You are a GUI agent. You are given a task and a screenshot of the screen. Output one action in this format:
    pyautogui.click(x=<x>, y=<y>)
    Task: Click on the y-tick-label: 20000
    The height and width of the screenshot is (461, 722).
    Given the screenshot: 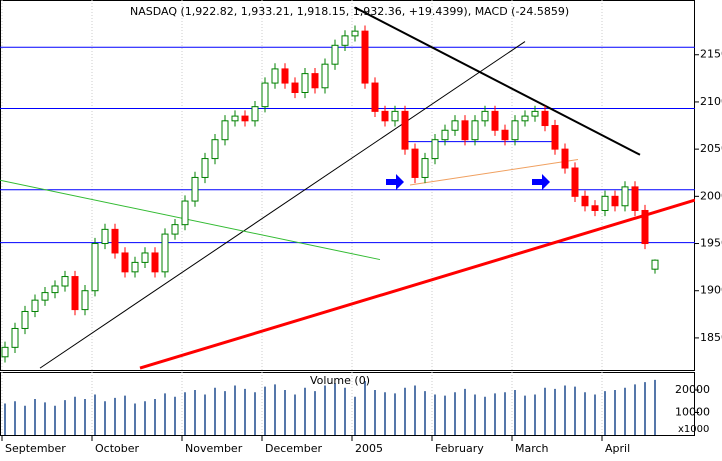 What is the action you would take?
    pyautogui.click(x=692, y=389)
    